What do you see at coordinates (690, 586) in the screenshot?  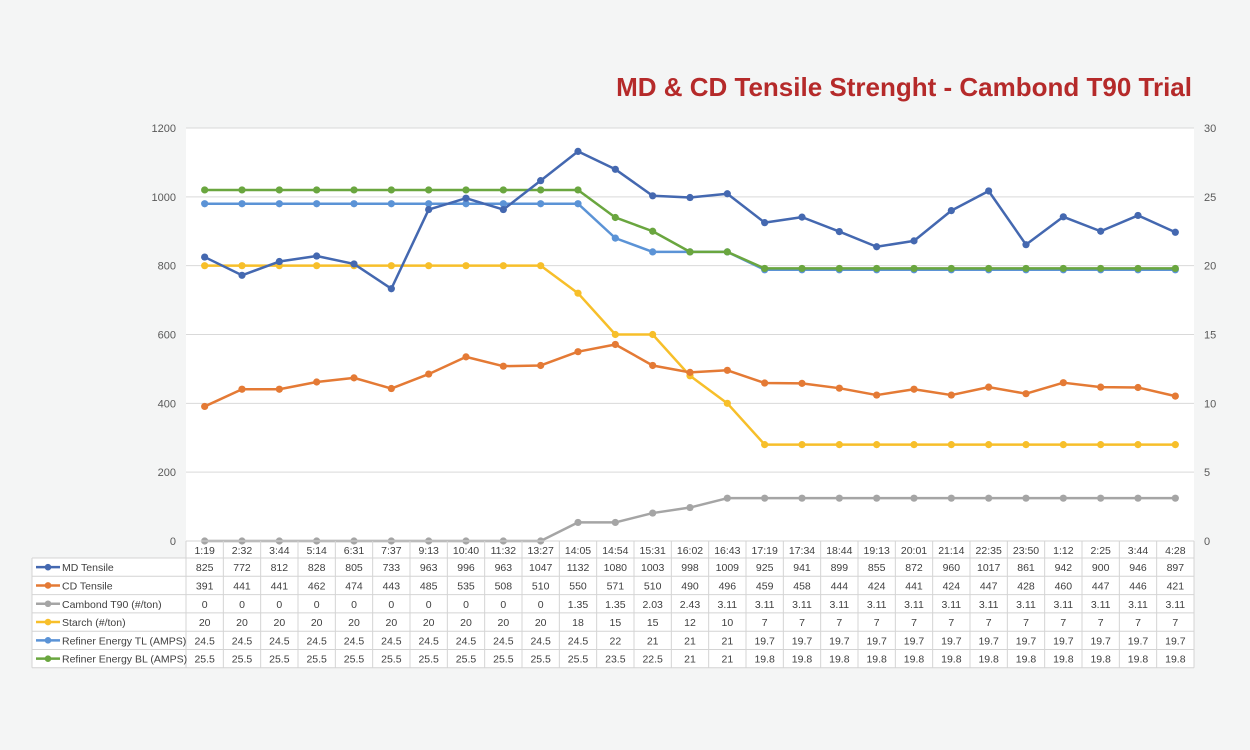 I see `table-cell: 490` at bounding box center [690, 586].